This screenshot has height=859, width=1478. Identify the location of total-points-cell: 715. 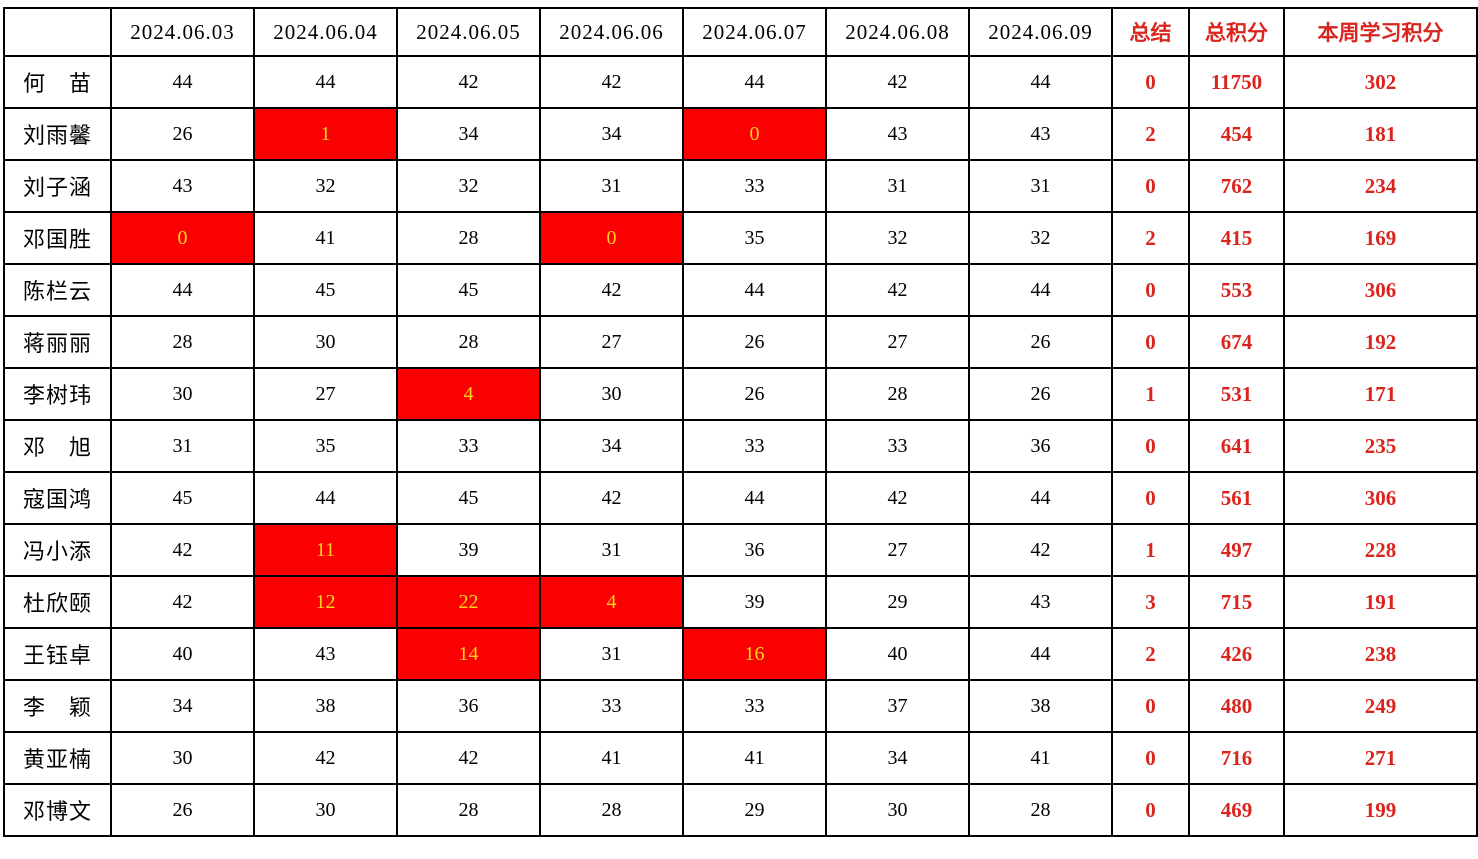
(1236, 602).